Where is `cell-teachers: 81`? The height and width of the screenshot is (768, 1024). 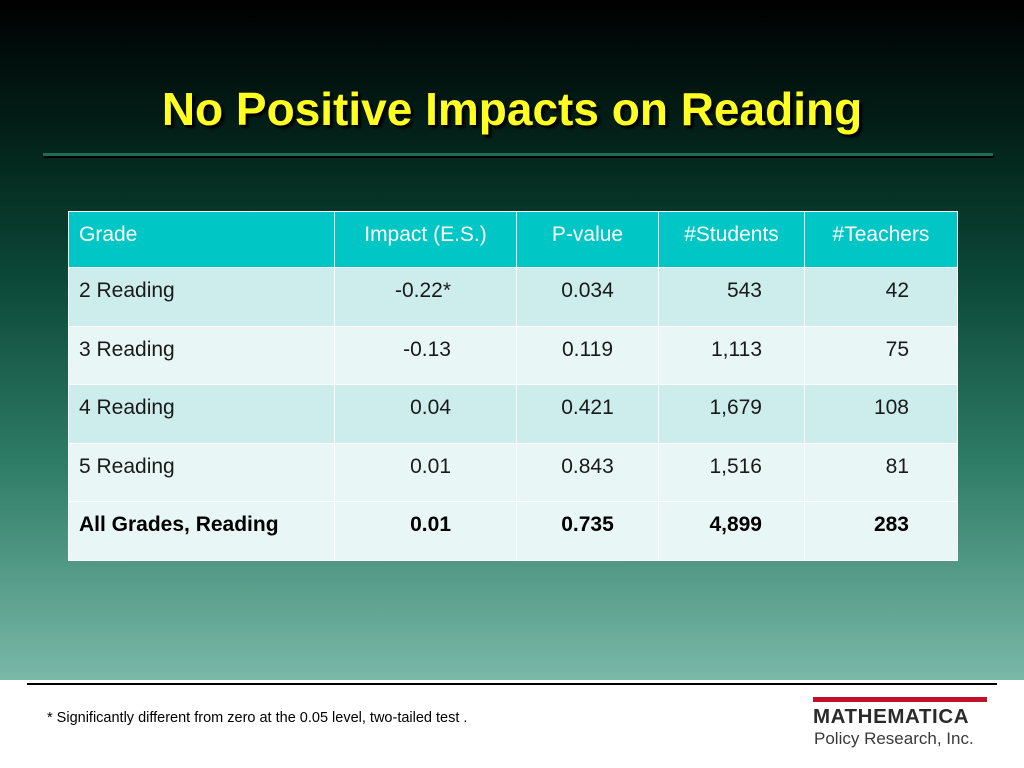 cell-teachers: 81 is located at coordinates (881, 472).